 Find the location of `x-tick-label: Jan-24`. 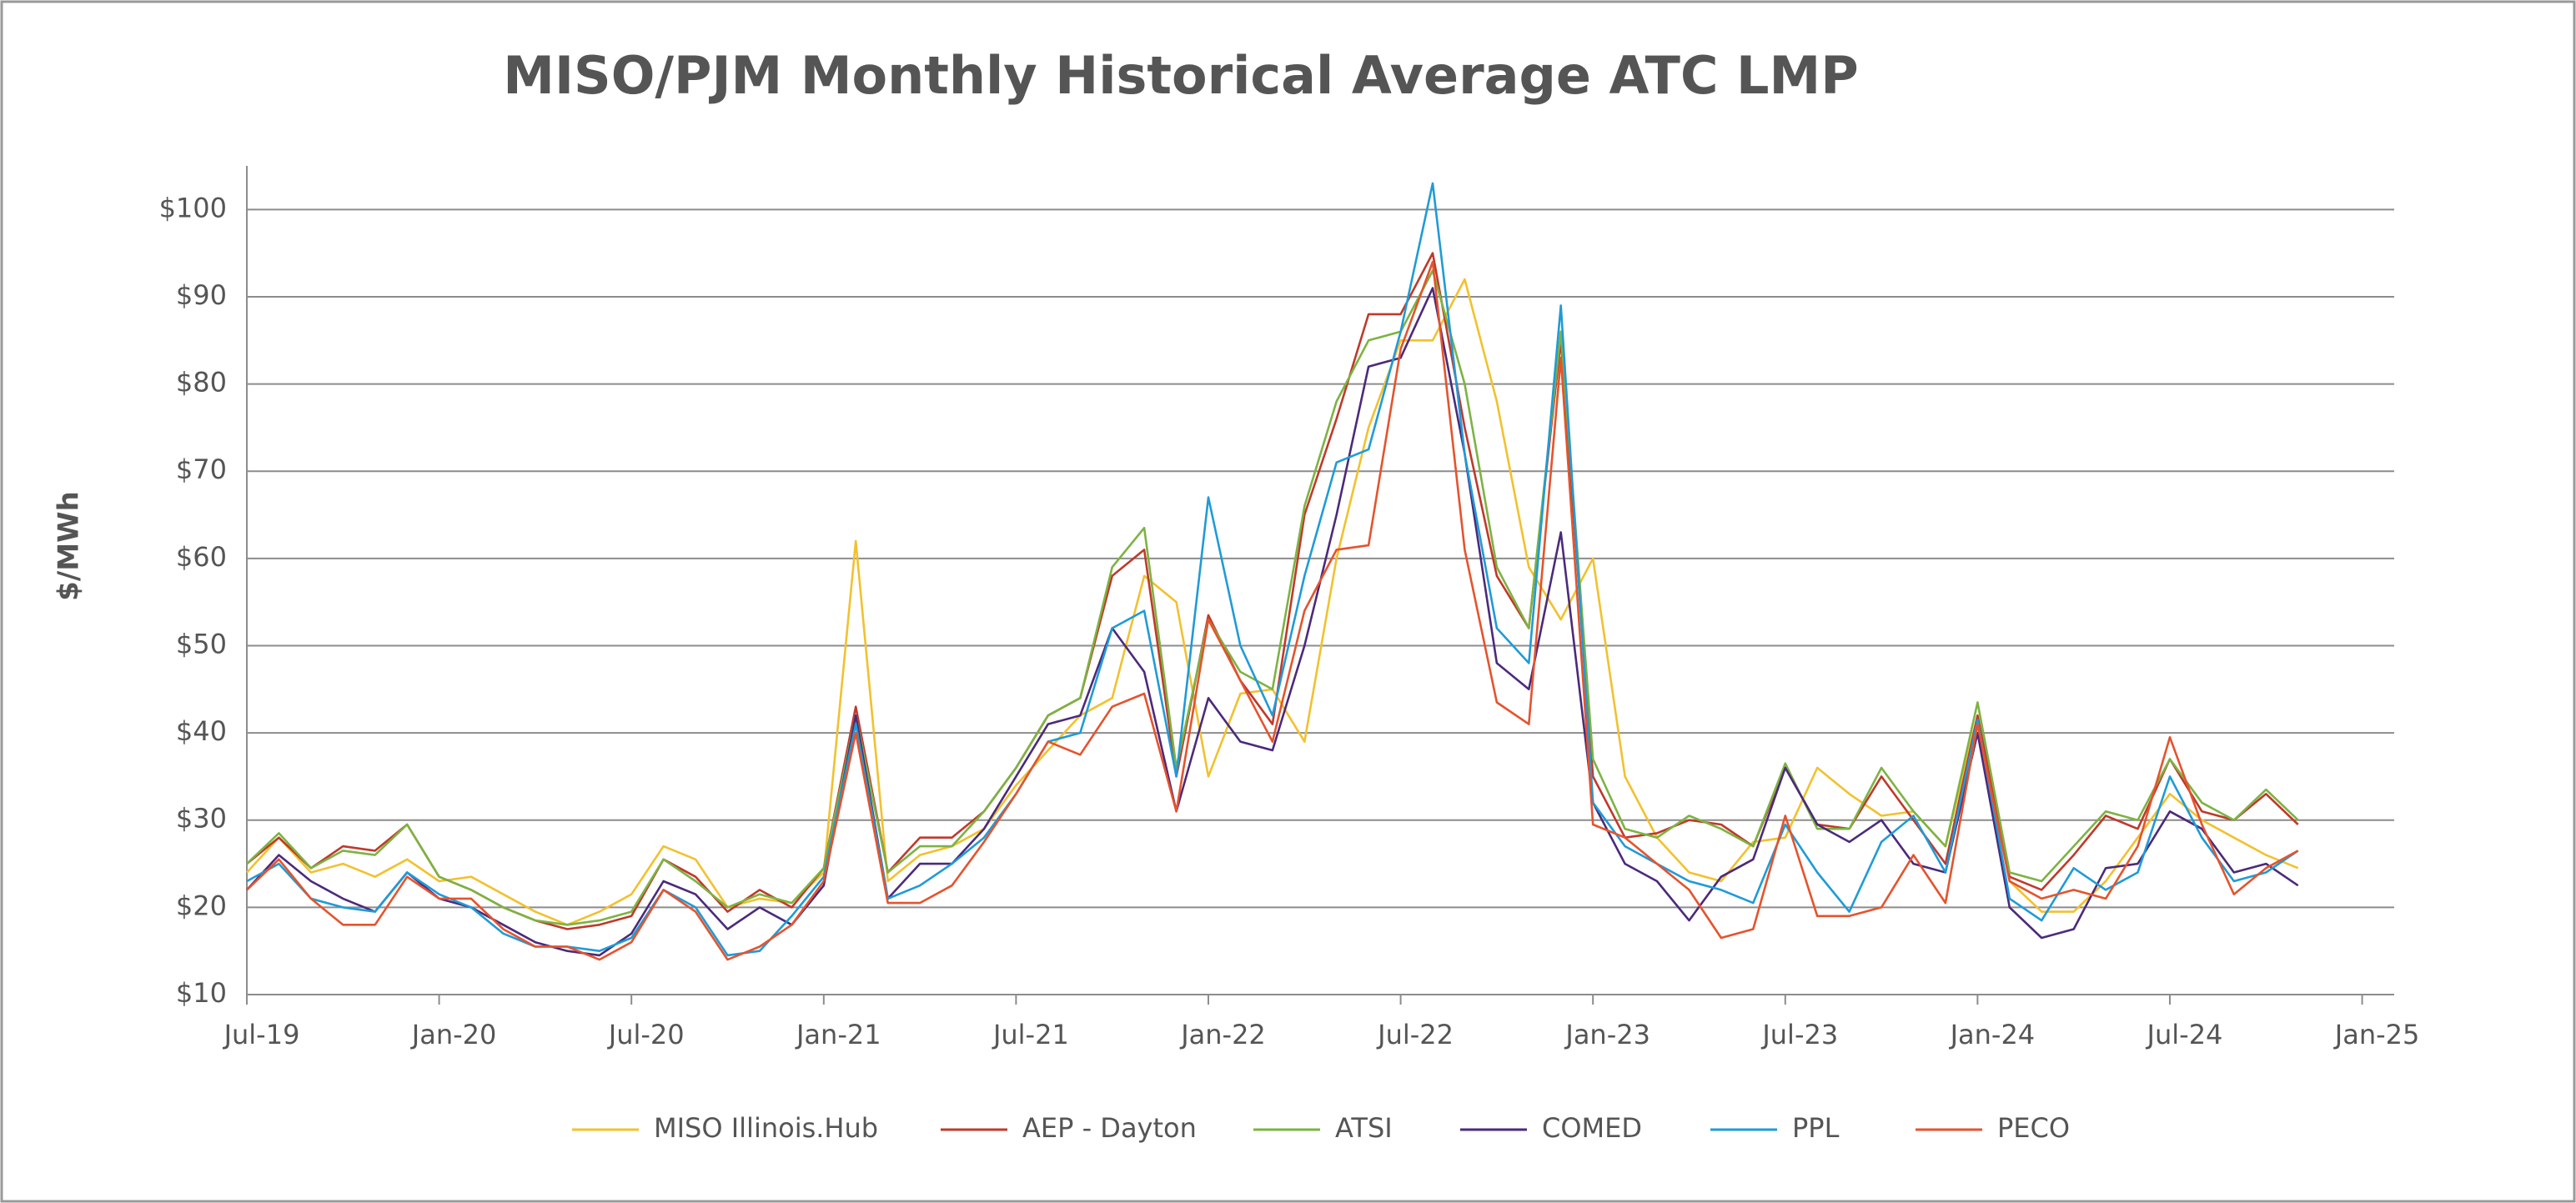

x-tick-label: Jan-24 is located at coordinates (1993, 1034).